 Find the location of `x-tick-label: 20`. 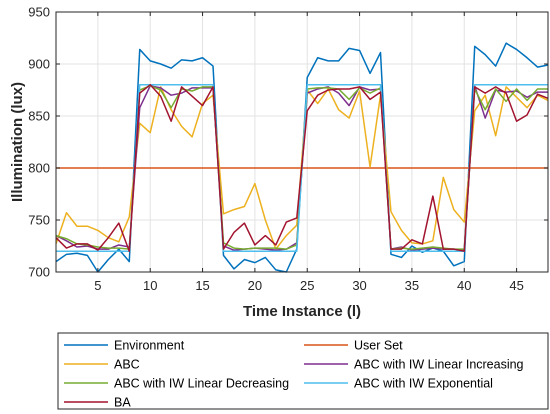

x-tick-label: 20 is located at coordinates (255, 285).